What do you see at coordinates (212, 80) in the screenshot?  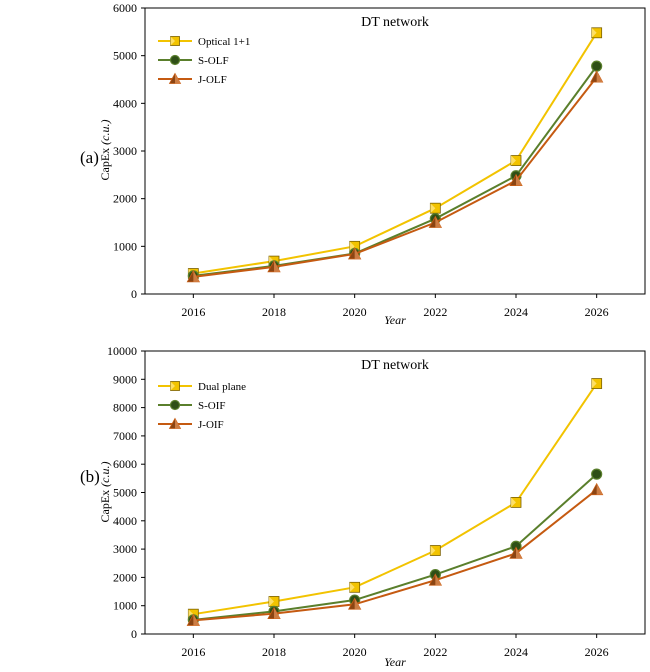 I see `legend-entry: J-OLF` at bounding box center [212, 80].